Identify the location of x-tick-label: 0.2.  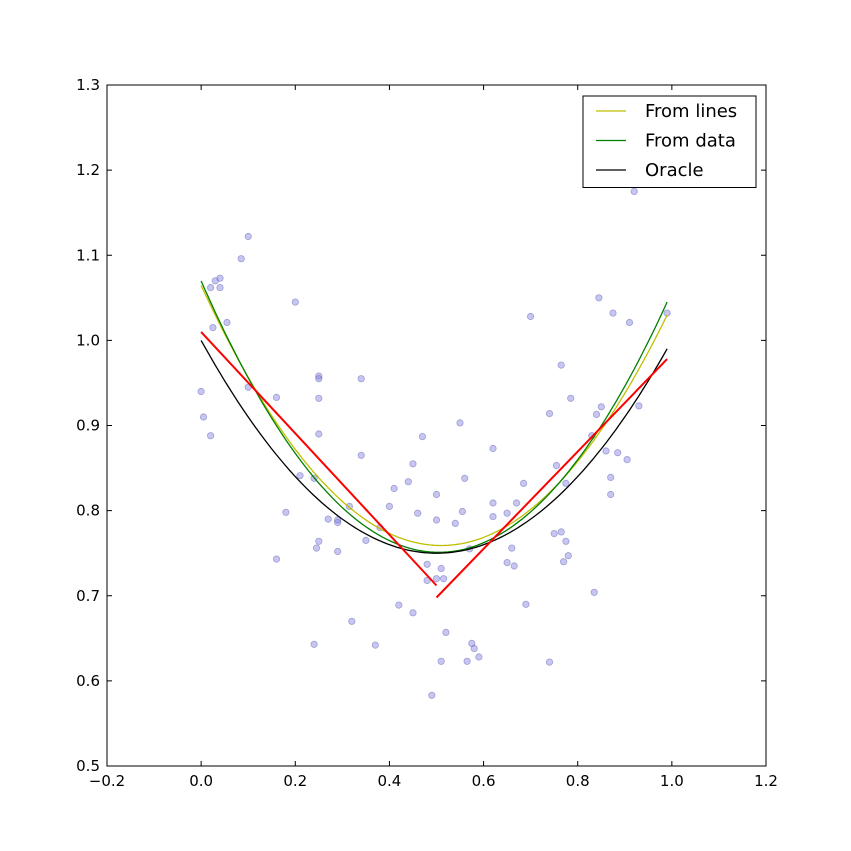
(295, 781).